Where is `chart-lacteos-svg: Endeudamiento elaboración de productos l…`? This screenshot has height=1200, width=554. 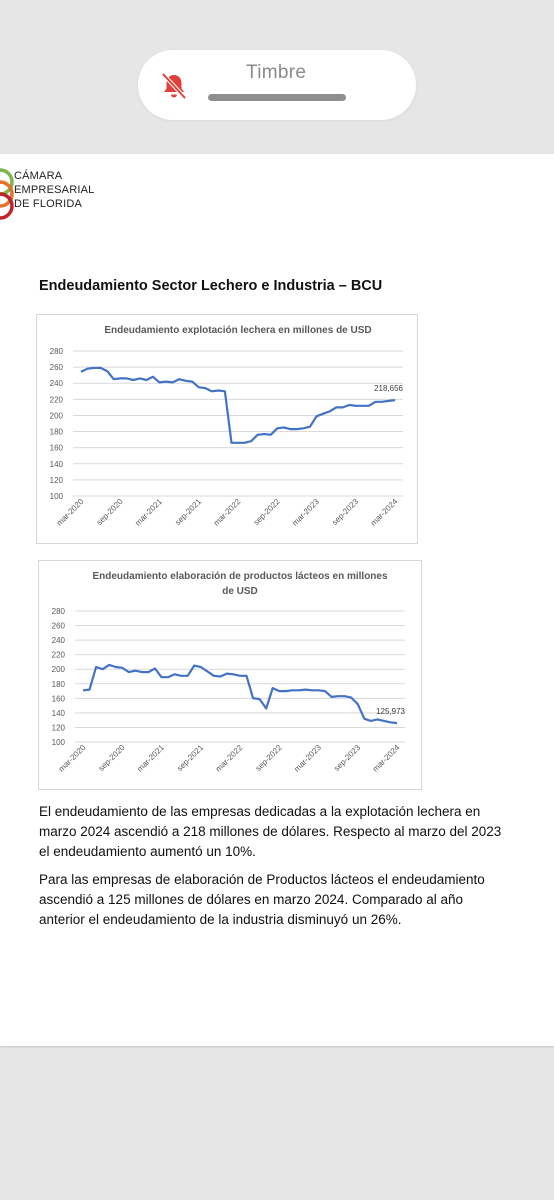
chart-lacteos-svg: Endeudamiento elaboración de productos l… is located at coordinates (229, 672).